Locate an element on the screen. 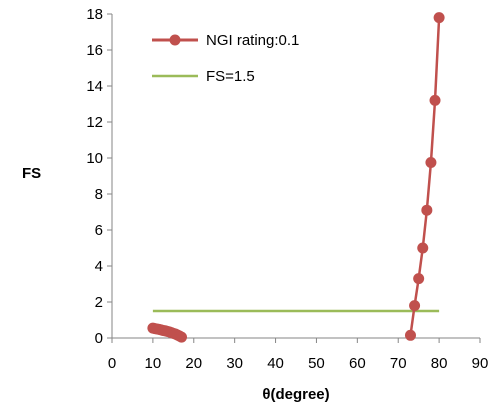 This screenshot has height=410, width=493. y-tick-label: 4 is located at coordinates (99, 266).